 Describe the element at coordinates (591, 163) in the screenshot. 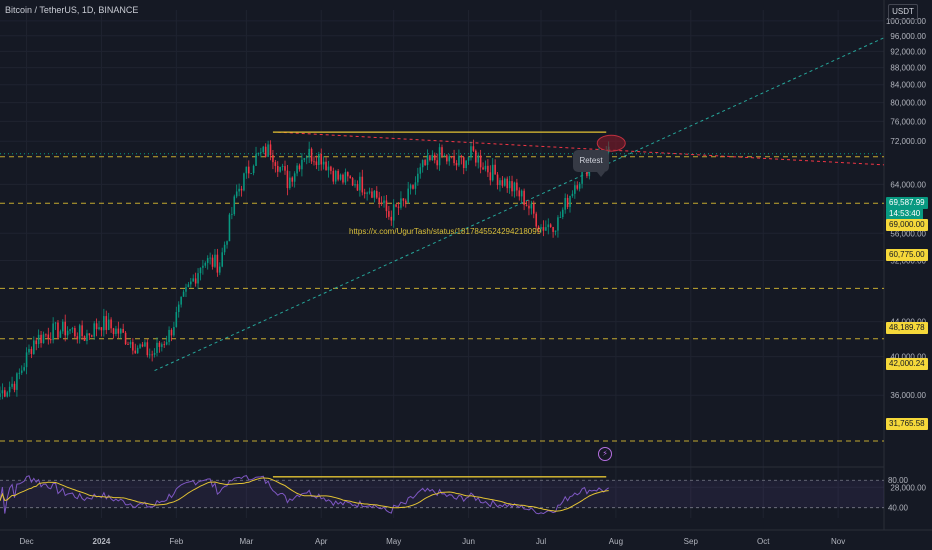

I see `retest-annotation: Retest` at that location.